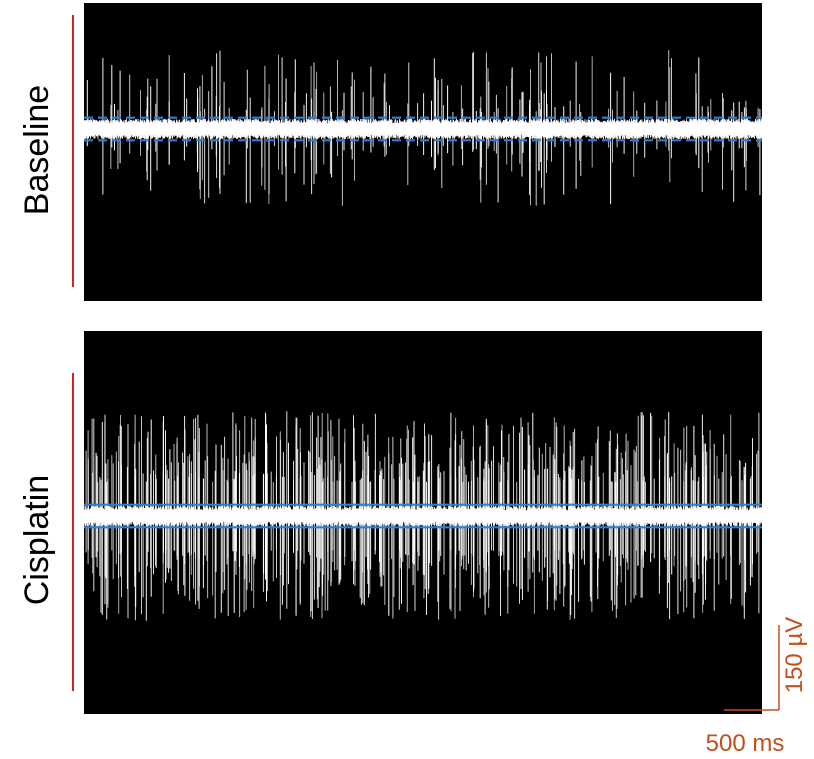 The image size is (814, 759). I want to click on scale-bar-time-label: 500 ms, so click(745, 743).